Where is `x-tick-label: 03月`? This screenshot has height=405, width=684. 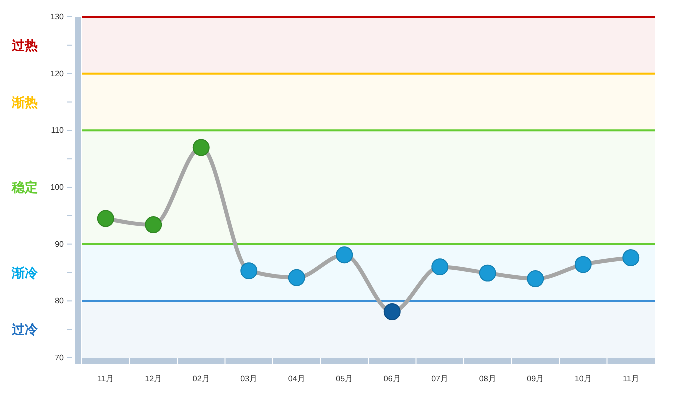 x-tick-label: 03月 is located at coordinates (249, 379).